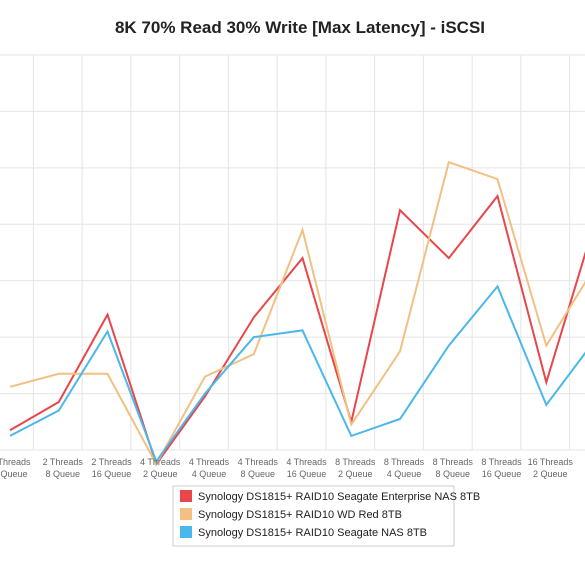  What do you see at coordinates (551, 468) in the screenshot?
I see `x-tick-label: 16 Threads 2 Queue` at bounding box center [551, 468].